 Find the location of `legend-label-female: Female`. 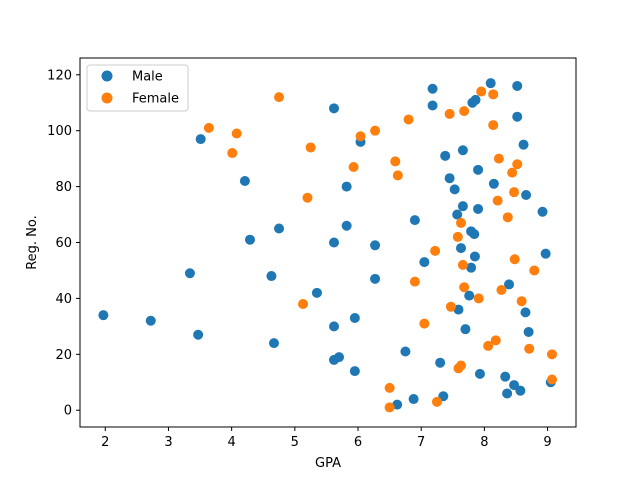

legend-label-female: Female is located at coordinates (155, 99).